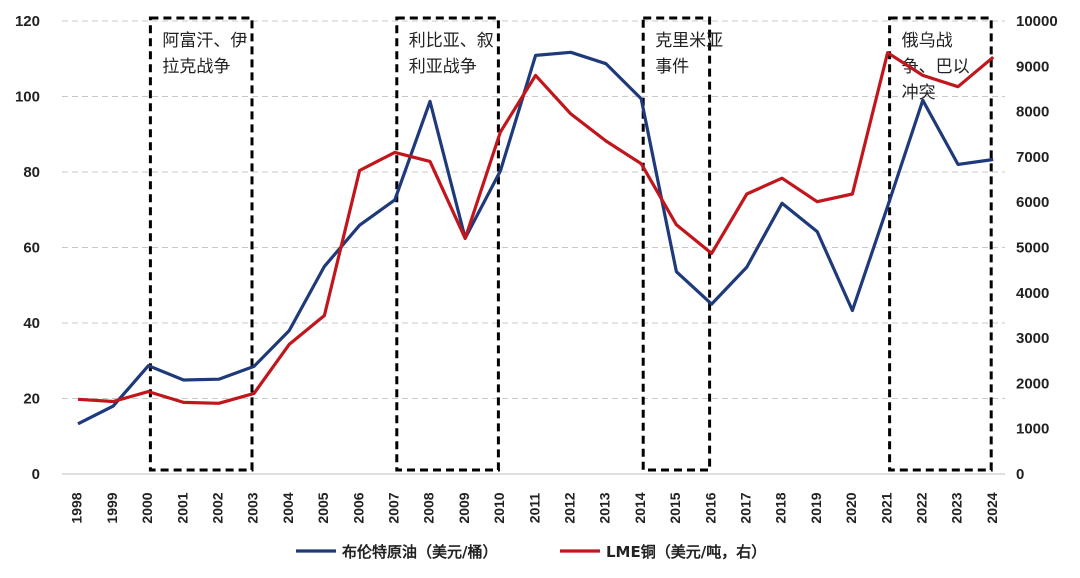 This screenshot has height=578, width=1080. What do you see at coordinates (1032, 112) in the screenshot?
I see `y-right-tick-label: 8000` at bounding box center [1032, 112].